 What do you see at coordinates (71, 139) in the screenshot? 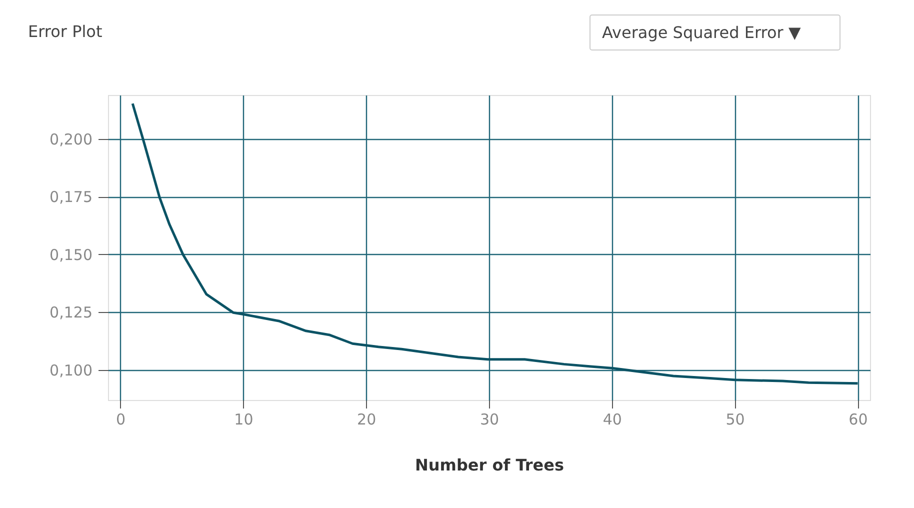
I see `y-tick-label: 0,200` at bounding box center [71, 139].